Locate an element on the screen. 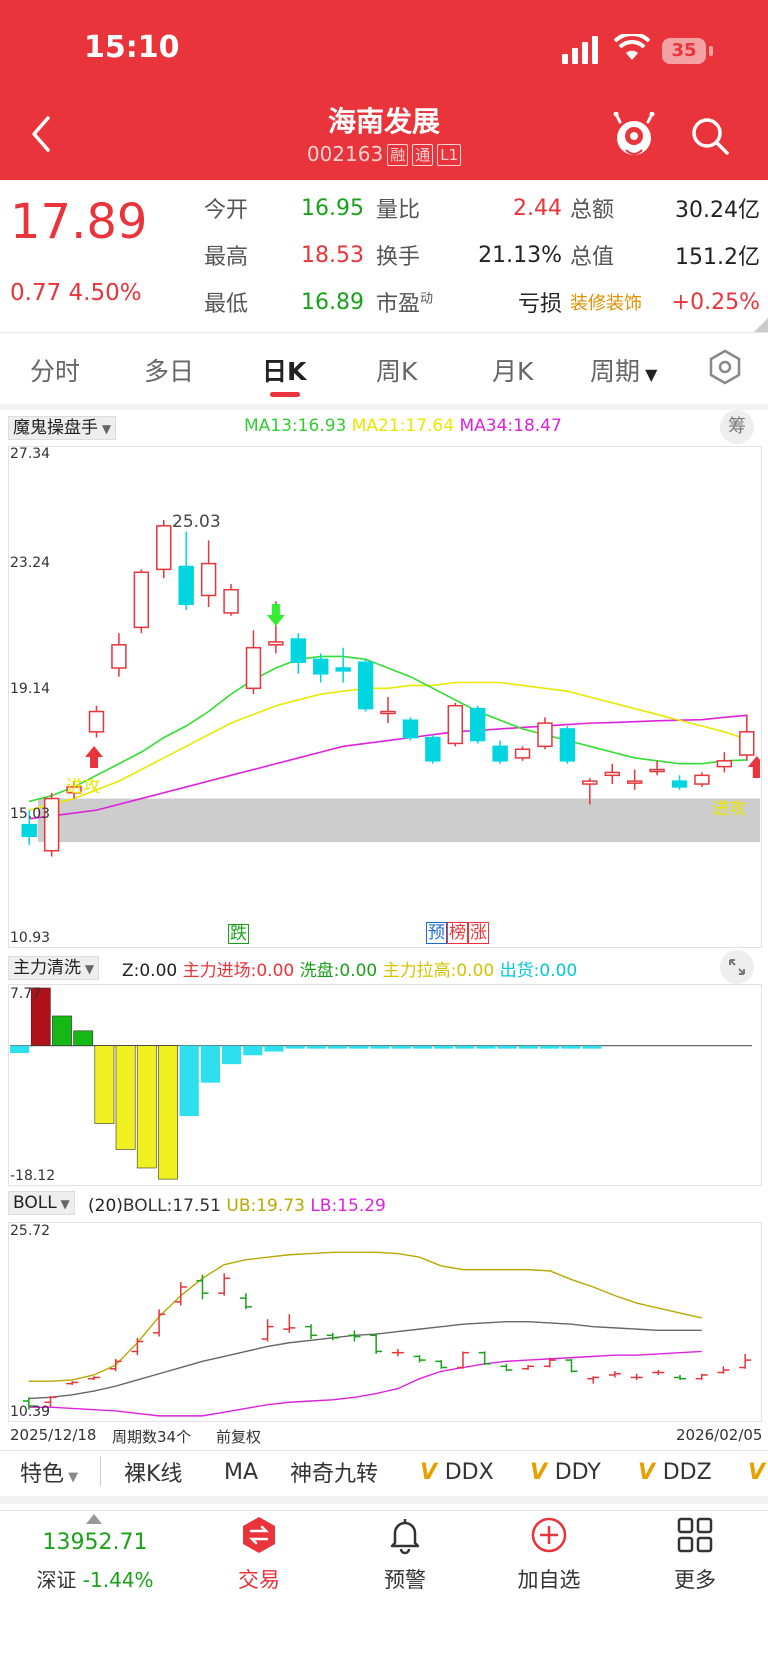 This screenshot has width=768, height=1664. quote-row: 最低 16.89 市盈动 亏损 装修装饰 +0.25% is located at coordinates (482, 302).